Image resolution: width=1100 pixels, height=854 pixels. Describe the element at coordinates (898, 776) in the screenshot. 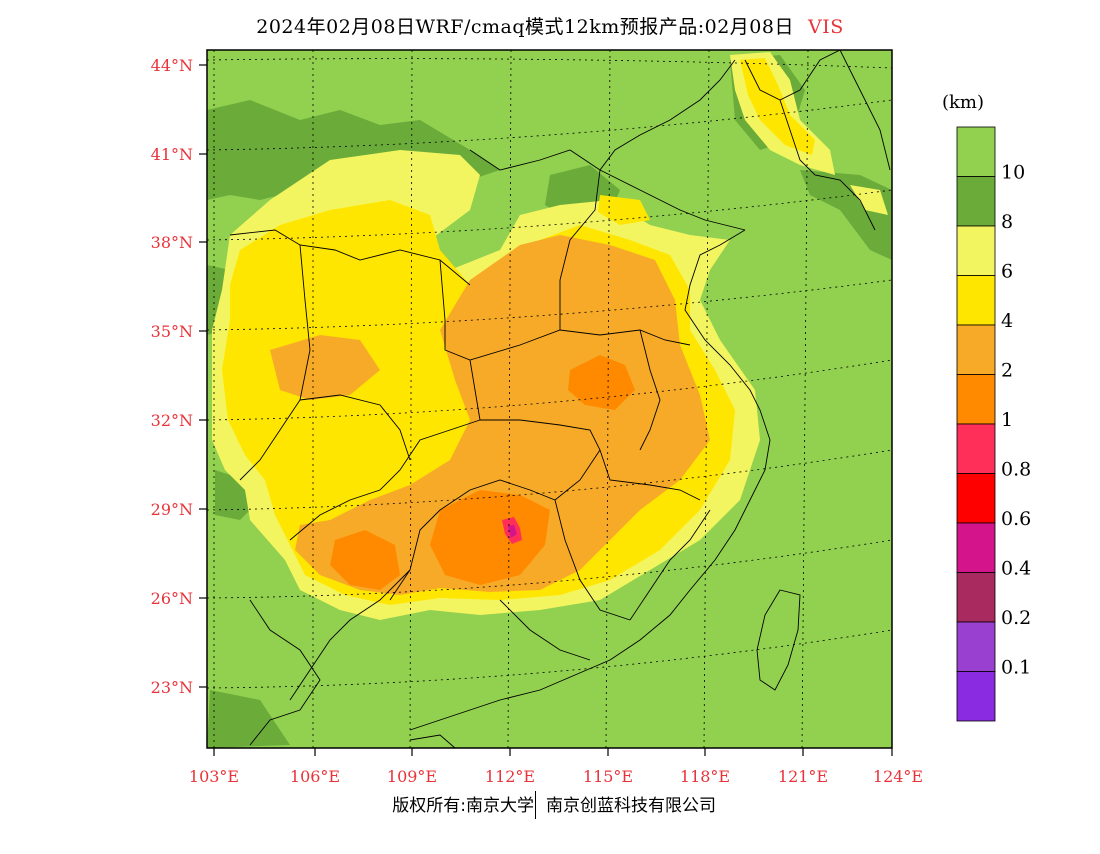

I see `lon-tick-label: 124°E` at that location.